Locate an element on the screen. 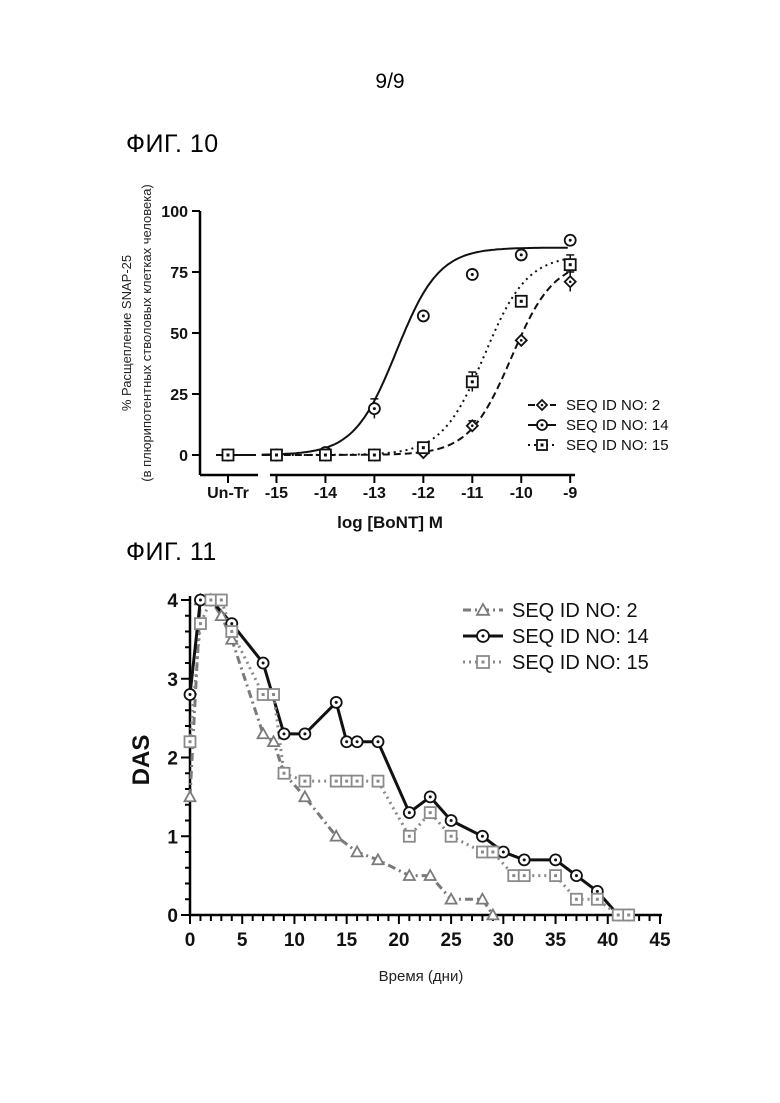 This screenshot has height=1103, width=780. x-tick-label: 15 is located at coordinates (347, 940).